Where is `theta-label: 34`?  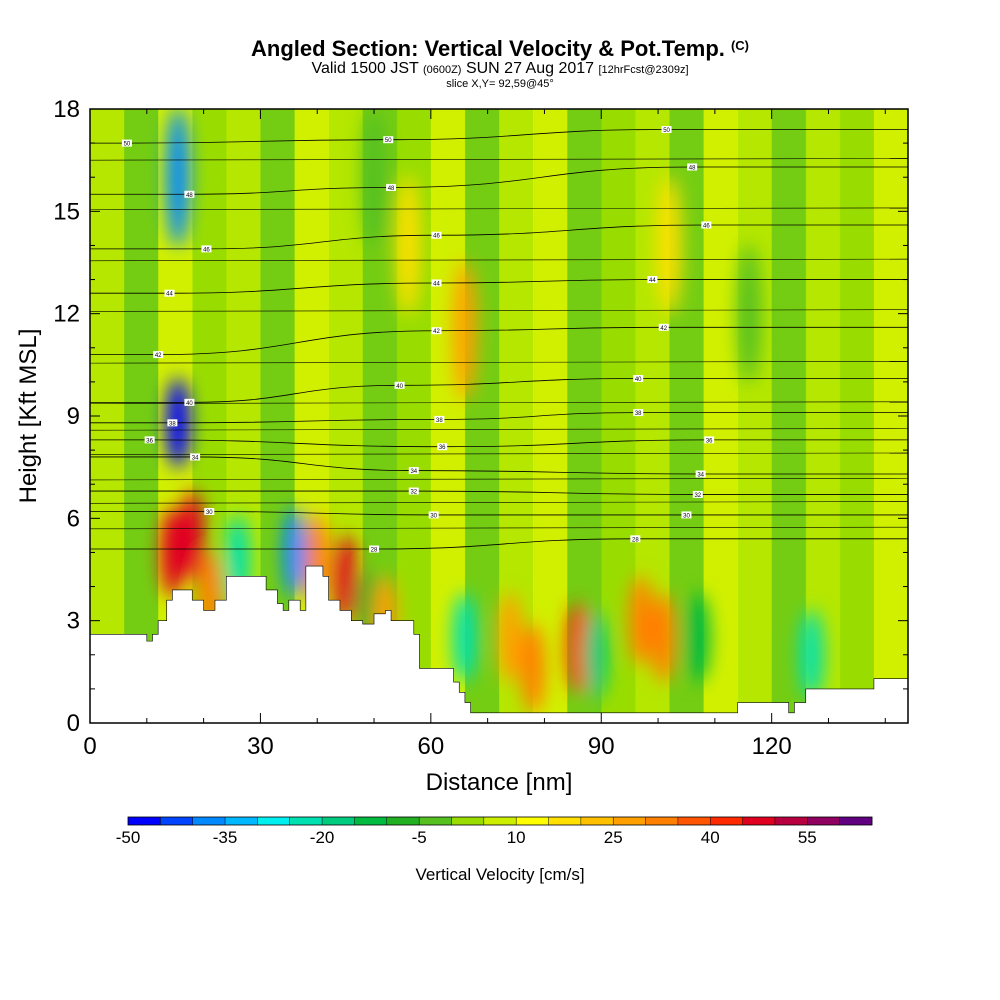
theta-label: 34 is located at coordinates (195, 458).